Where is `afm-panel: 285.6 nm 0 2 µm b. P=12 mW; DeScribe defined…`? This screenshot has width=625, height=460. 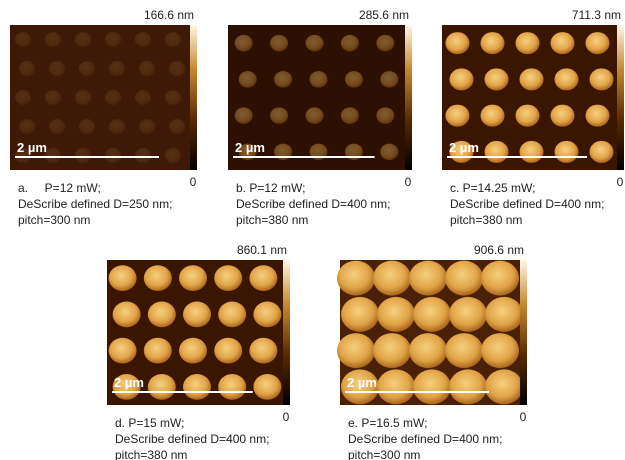 afm-panel: 285.6 nm 0 2 µm b. P=12 mW; DeScribe defined… is located at coordinates (320, 117).